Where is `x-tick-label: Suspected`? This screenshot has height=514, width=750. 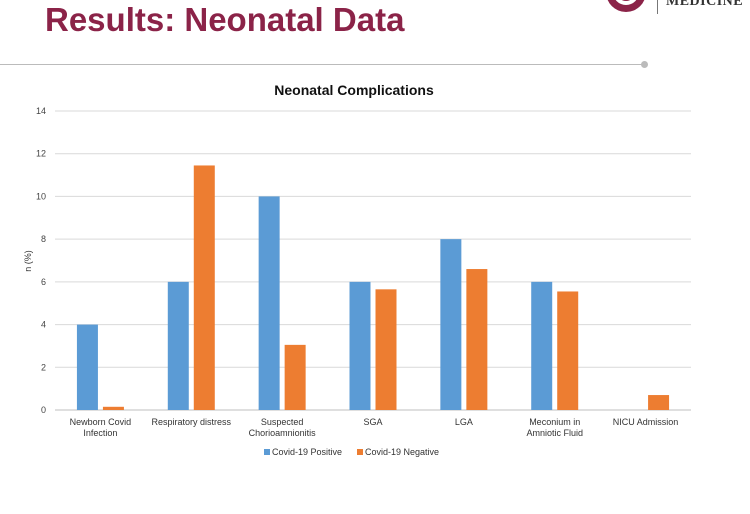 x-tick-label: Suspected is located at coordinates (282, 422).